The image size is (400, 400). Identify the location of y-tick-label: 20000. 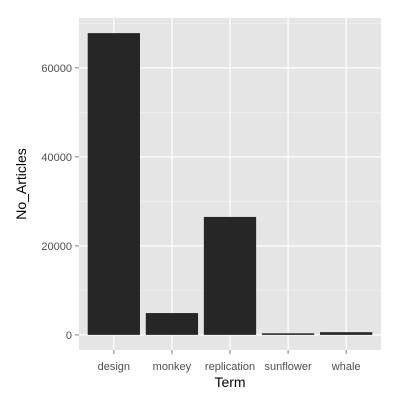
(56, 247).